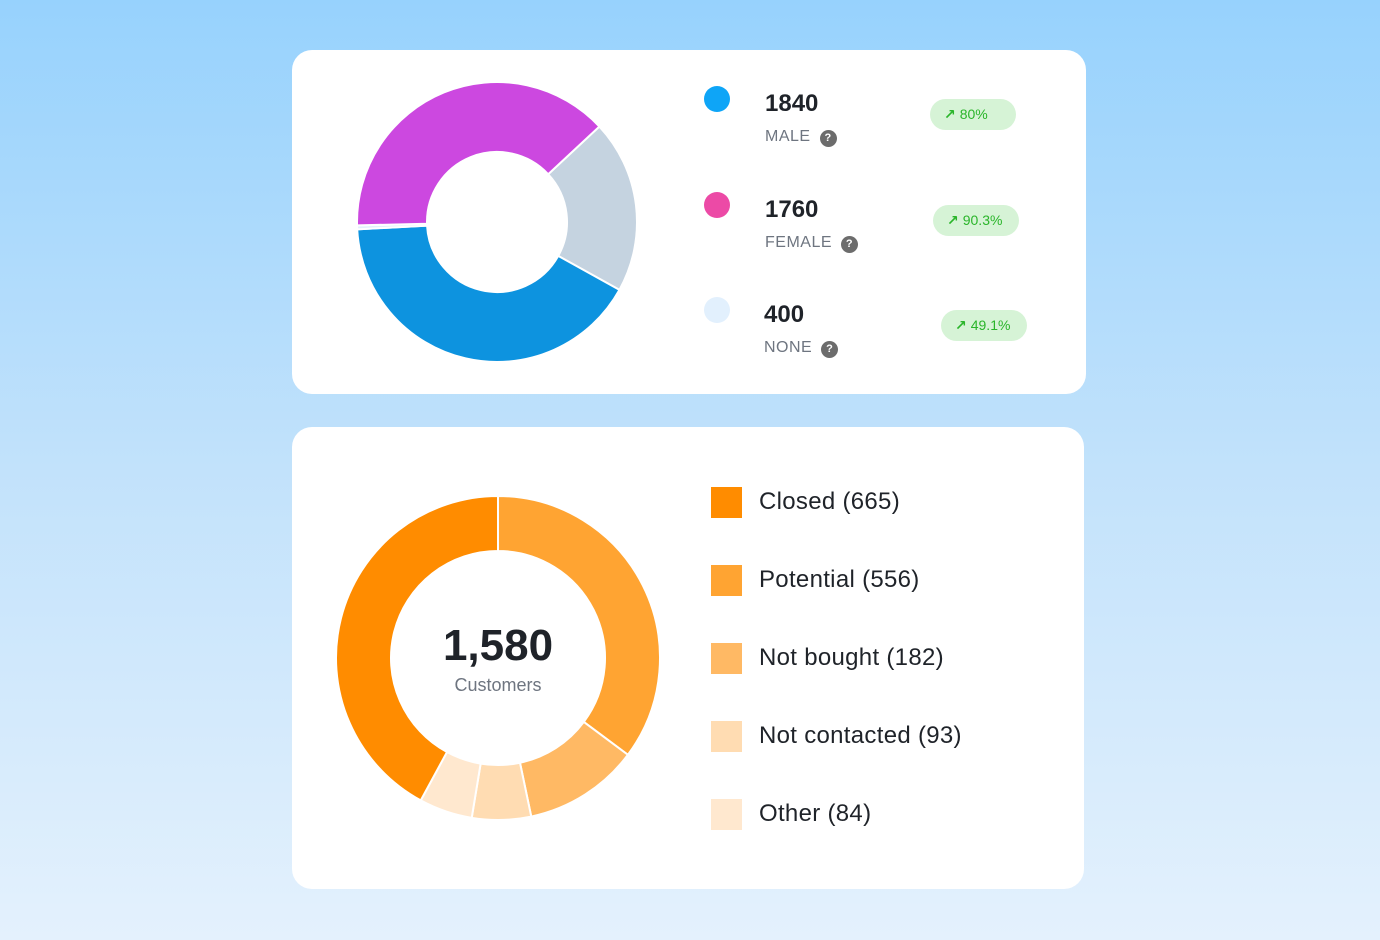  I want to click on male-count: 1840, so click(792, 103).